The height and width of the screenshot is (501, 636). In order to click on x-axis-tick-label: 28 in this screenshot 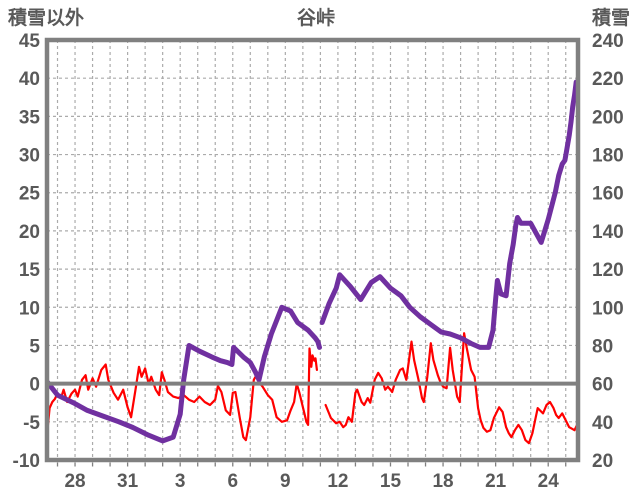, I will do `click(74, 481)`.